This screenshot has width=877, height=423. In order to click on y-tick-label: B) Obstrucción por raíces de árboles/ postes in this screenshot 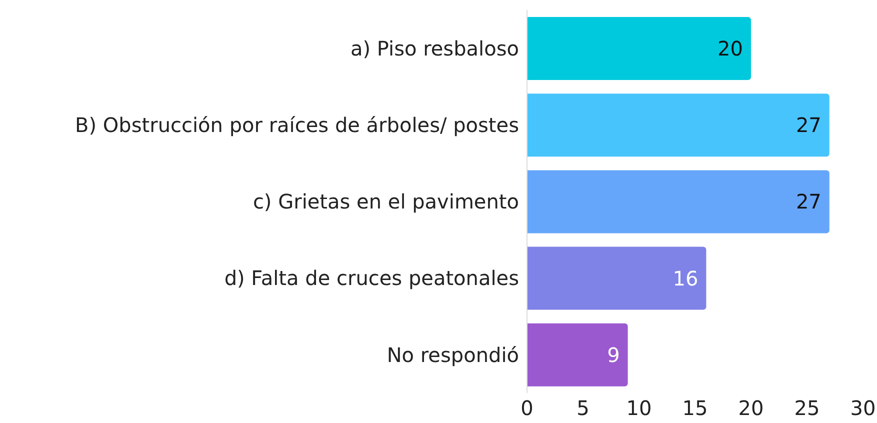, I will do `click(297, 125)`.